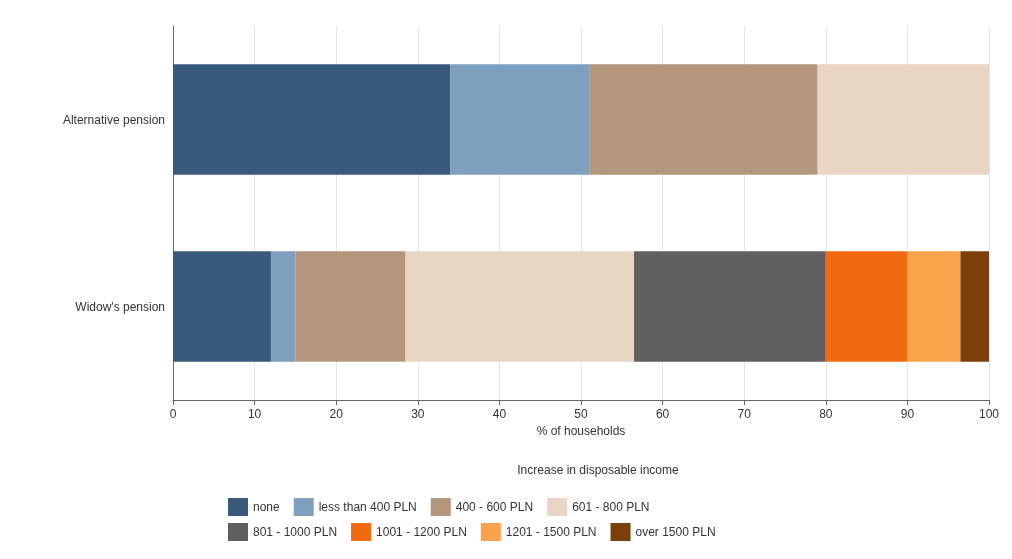 The height and width of the screenshot is (559, 1012). What do you see at coordinates (173, 414) in the screenshot?
I see `x-tick-label: 0` at bounding box center [173, 414].